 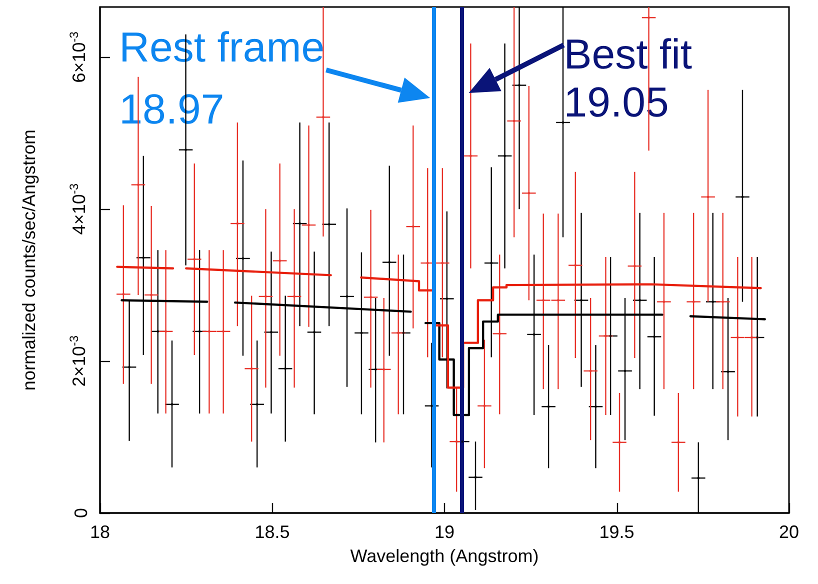 I want to click on y-tick-label: 4×10-3, so click(x=78, y=209).